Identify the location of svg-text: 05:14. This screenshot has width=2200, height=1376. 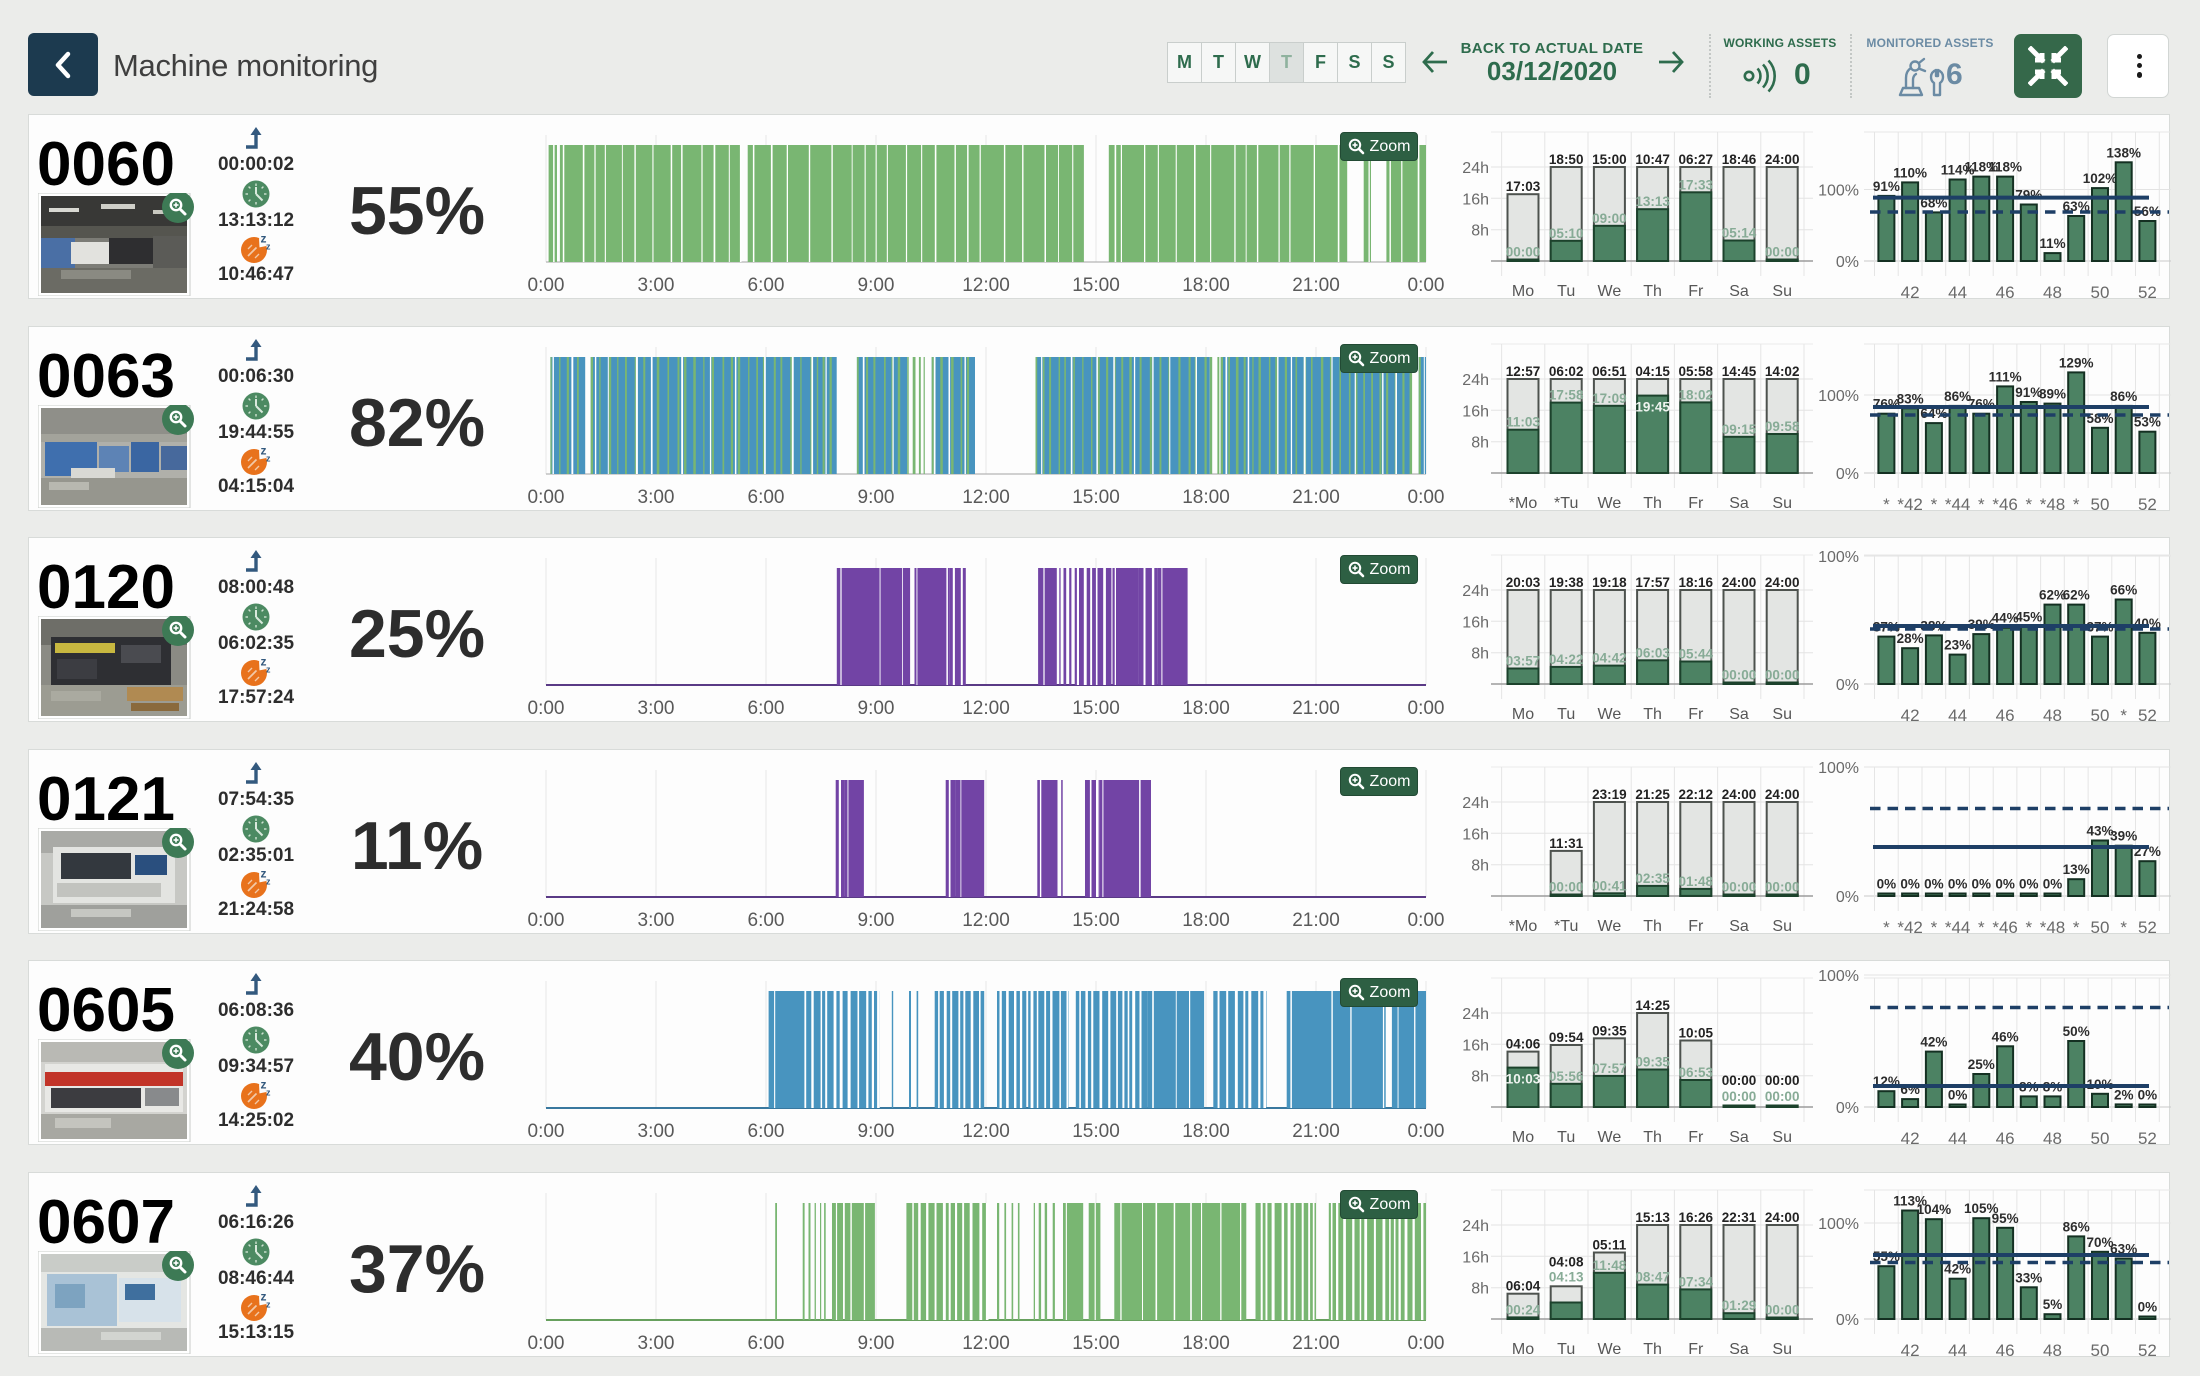
(1739, 233).